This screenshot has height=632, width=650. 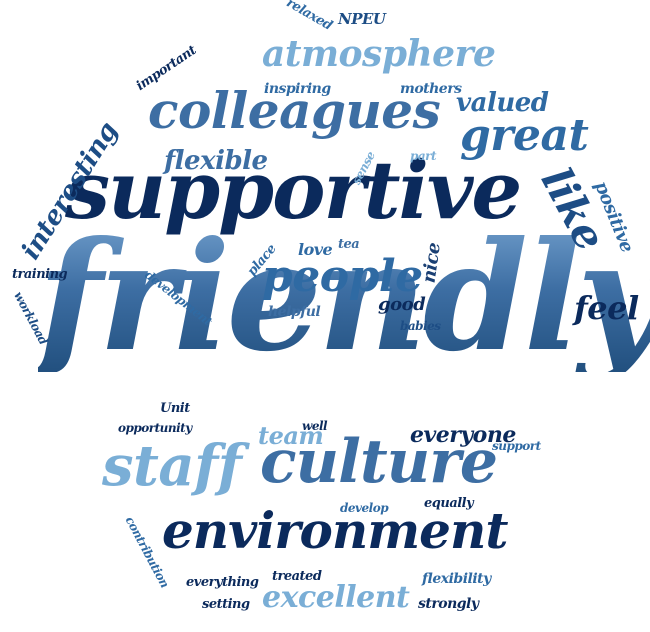 I want to click on word-npeu: NPEU, so click(x=362, y=19).